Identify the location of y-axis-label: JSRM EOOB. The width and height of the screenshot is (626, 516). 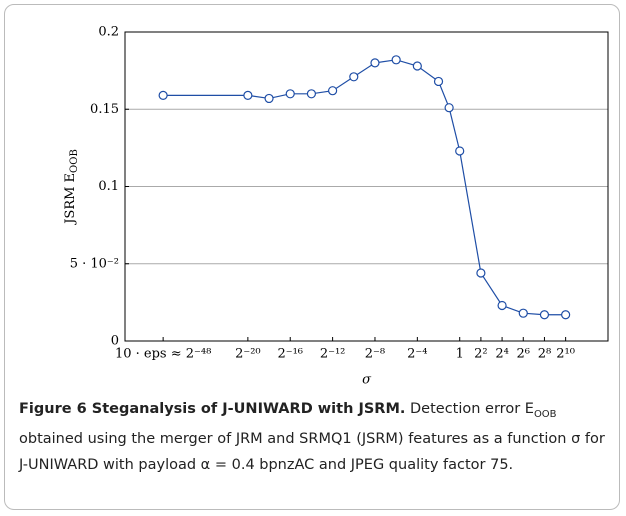
(71, 187).